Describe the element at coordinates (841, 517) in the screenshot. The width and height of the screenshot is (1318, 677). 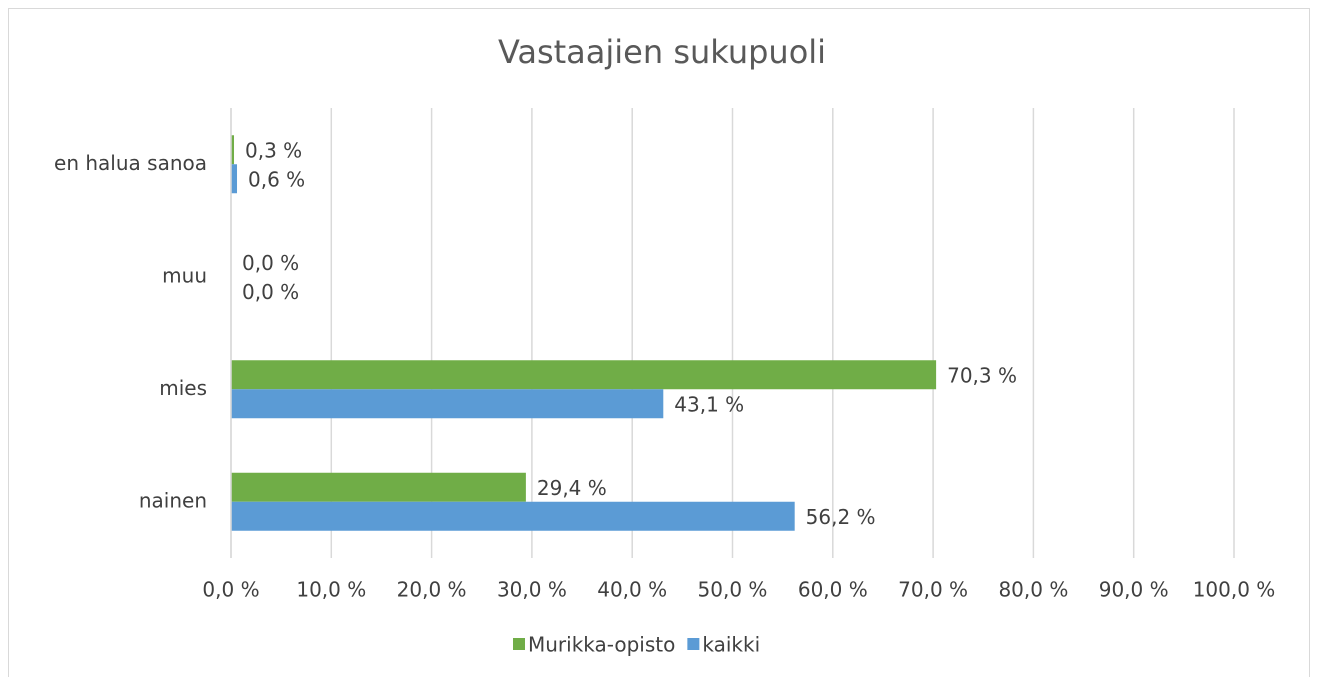
I see `value-label: 56,2 %` at that location.